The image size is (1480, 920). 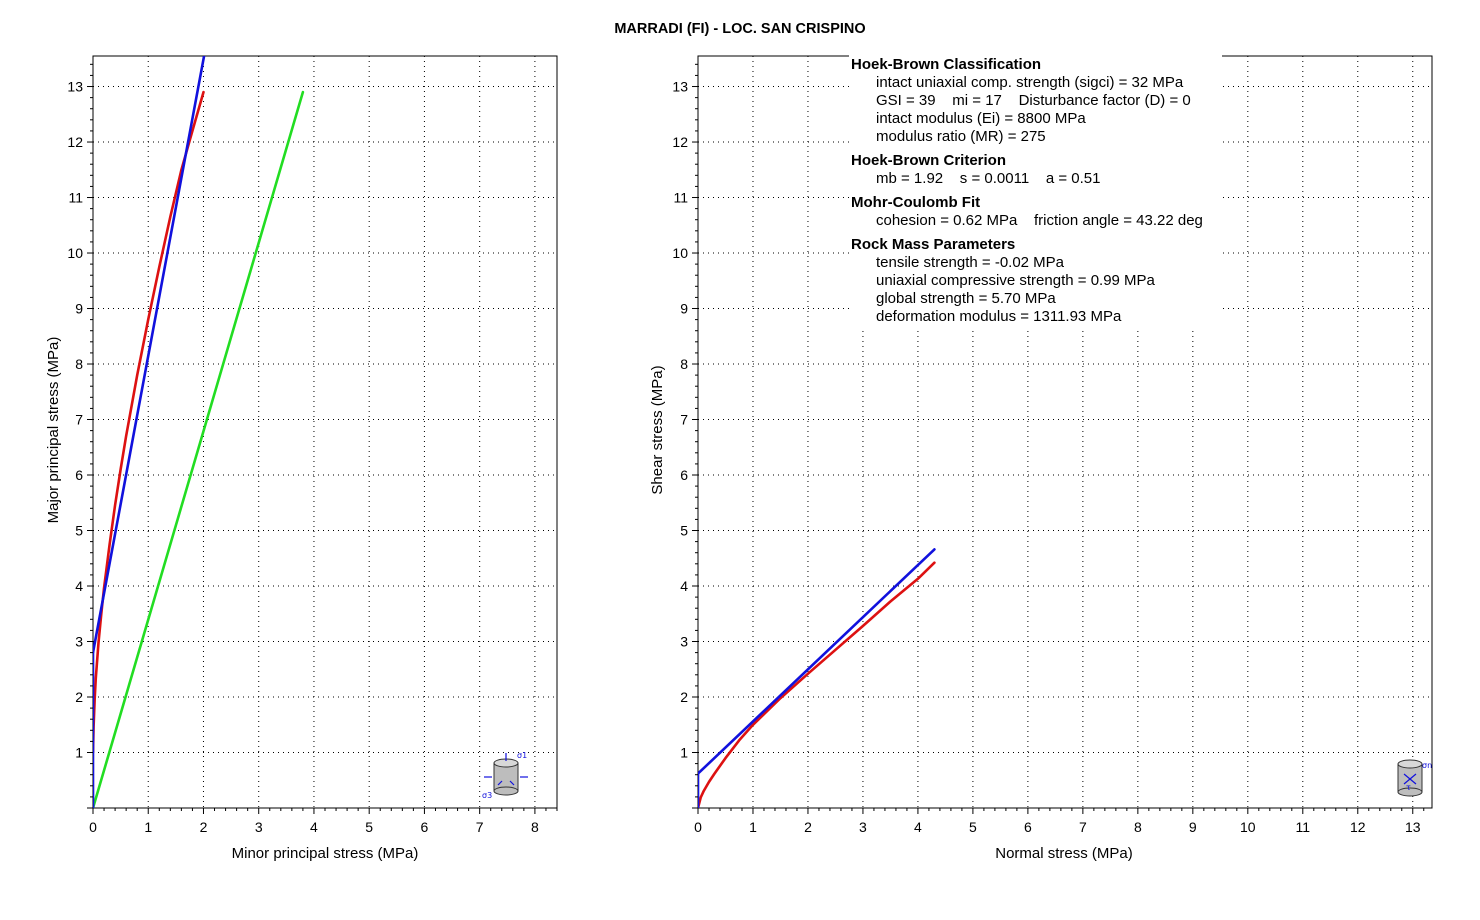 I want to click on shear-specimen-icon: σn τ, so click(x=1414, y=778).